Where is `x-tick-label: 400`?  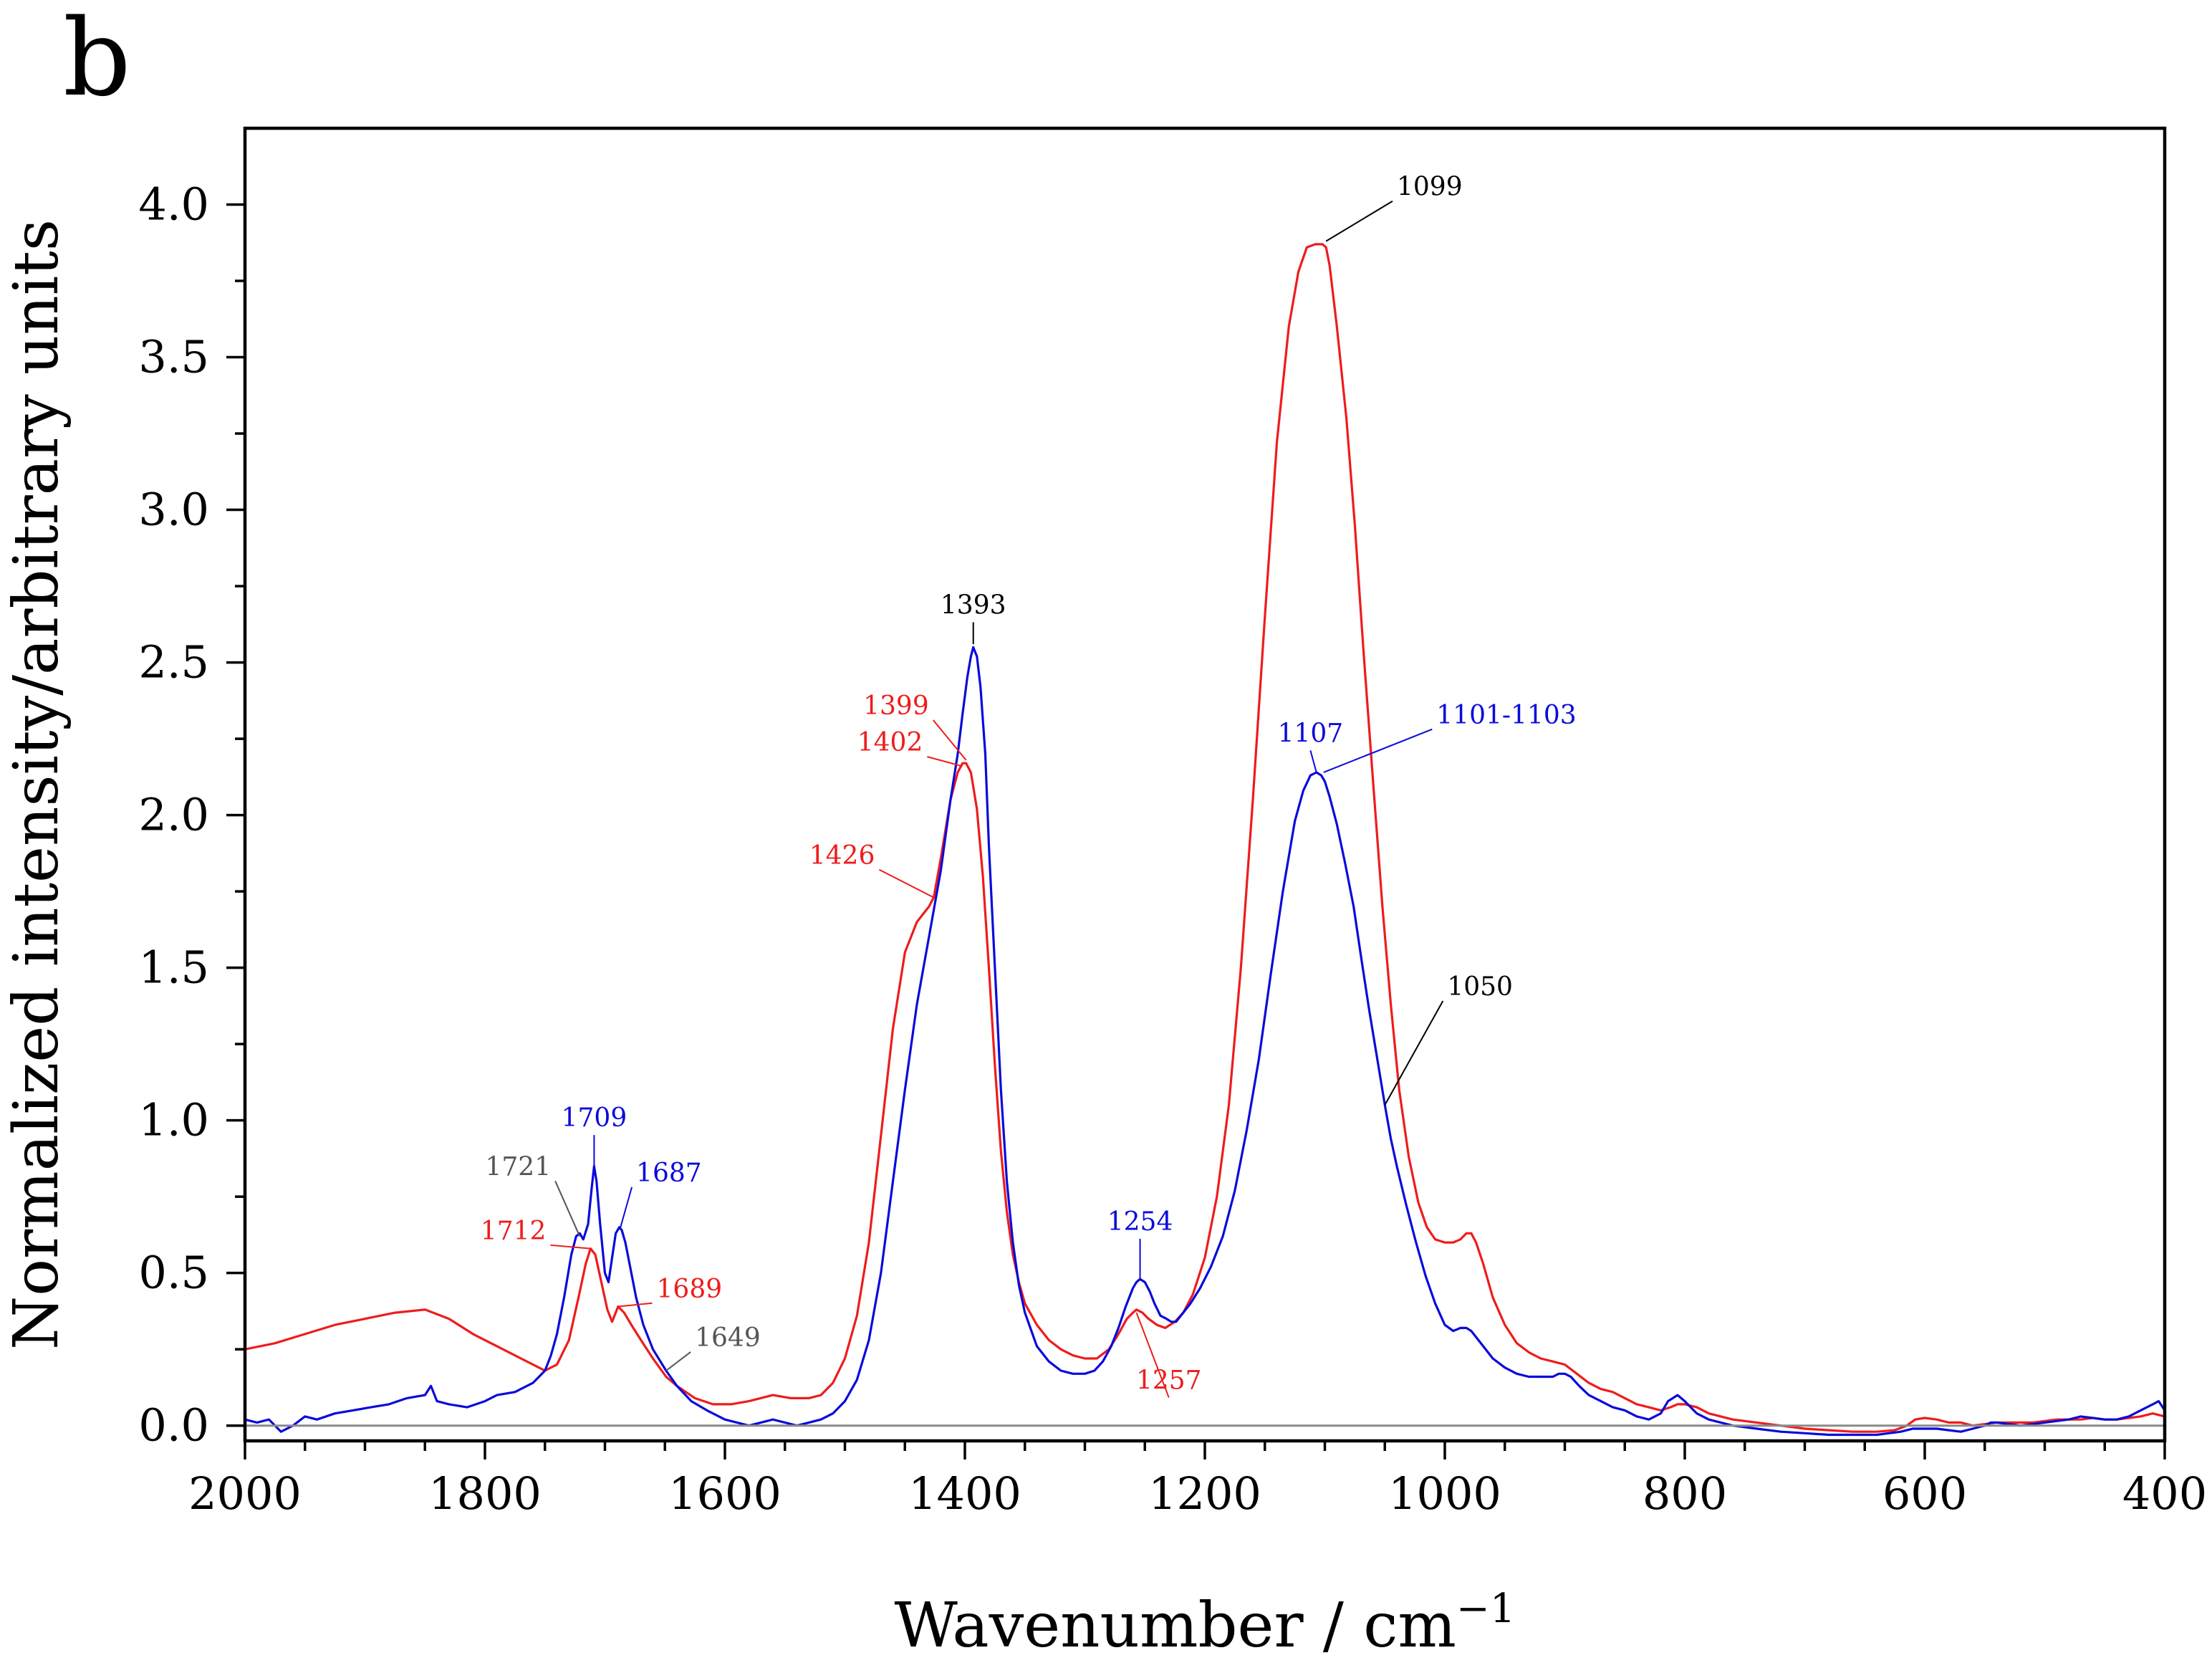
x-tick-label: 400 is located at coordinates (2164, 1493).